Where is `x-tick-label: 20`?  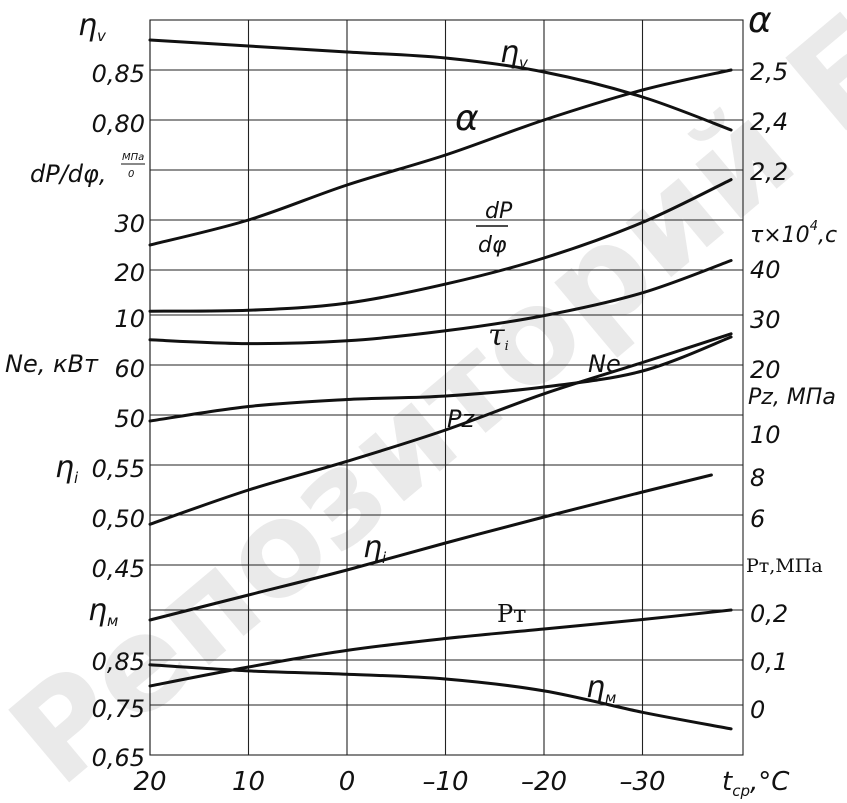
x-tick-label: 20 is located at coordinates (149, 782).